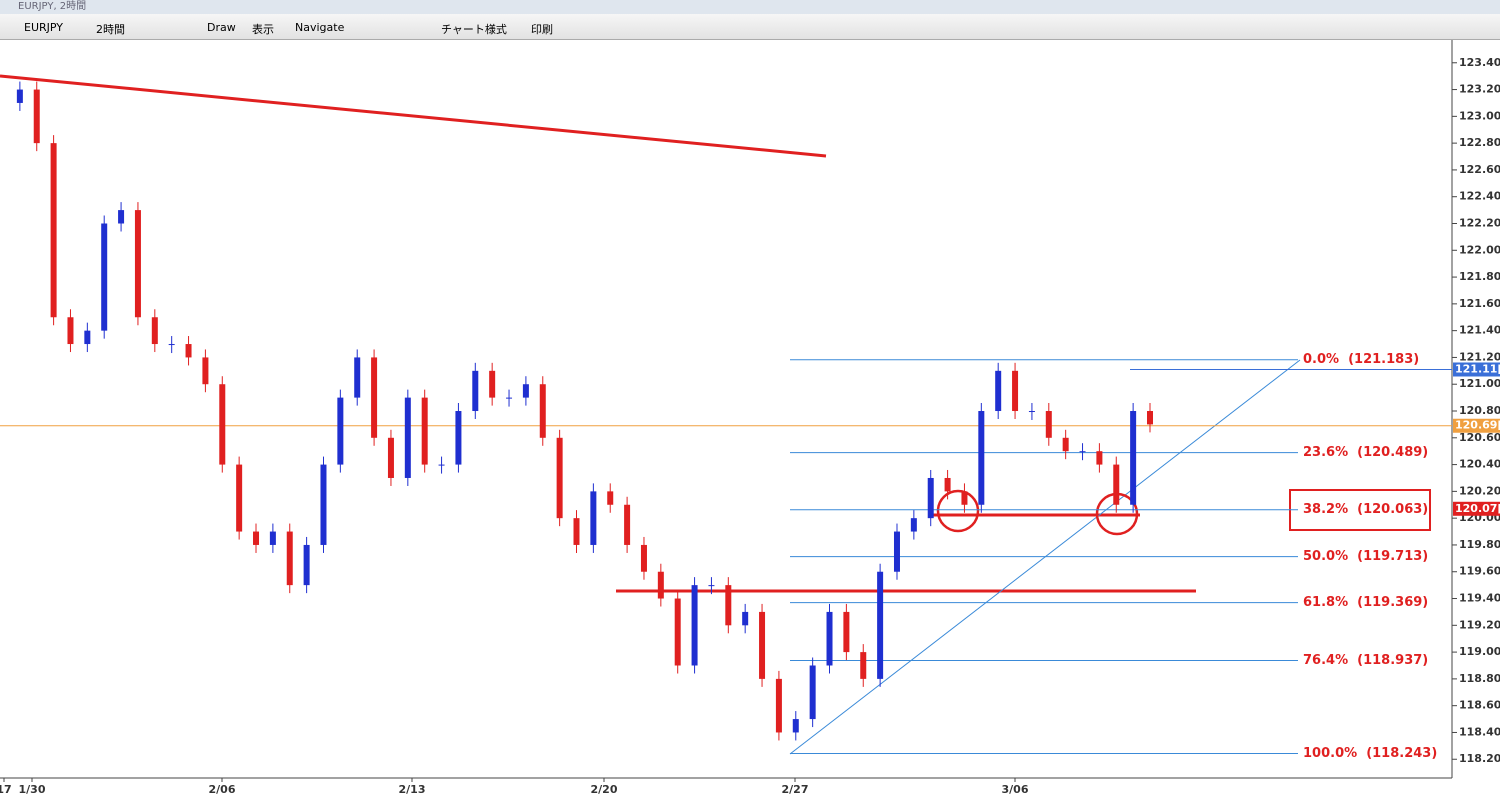 Image resolution: width=1500 pixels, height=798 pixels. Describe the element at coordinates (1479, 437) in the screenshot. I see `y-tick-label: 120.60[0` at that location.